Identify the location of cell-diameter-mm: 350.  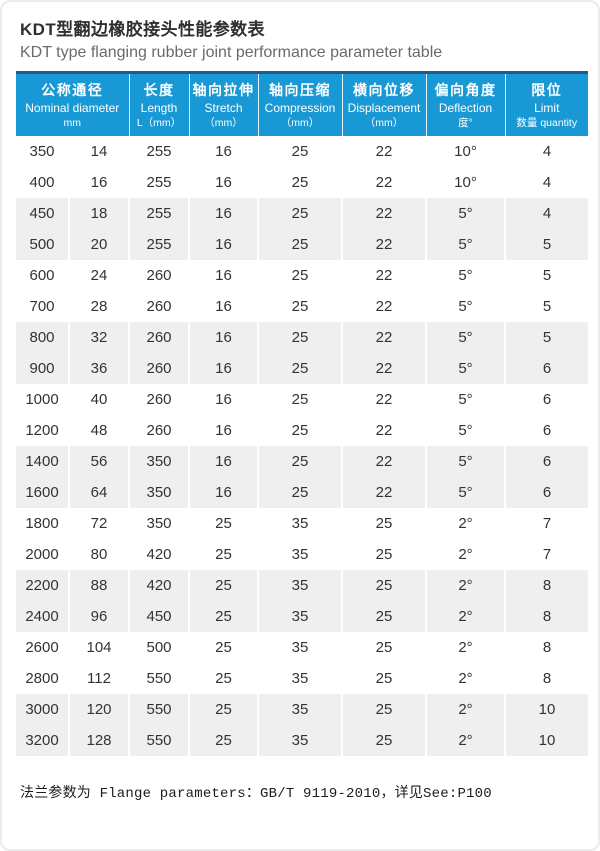
(42, 152).